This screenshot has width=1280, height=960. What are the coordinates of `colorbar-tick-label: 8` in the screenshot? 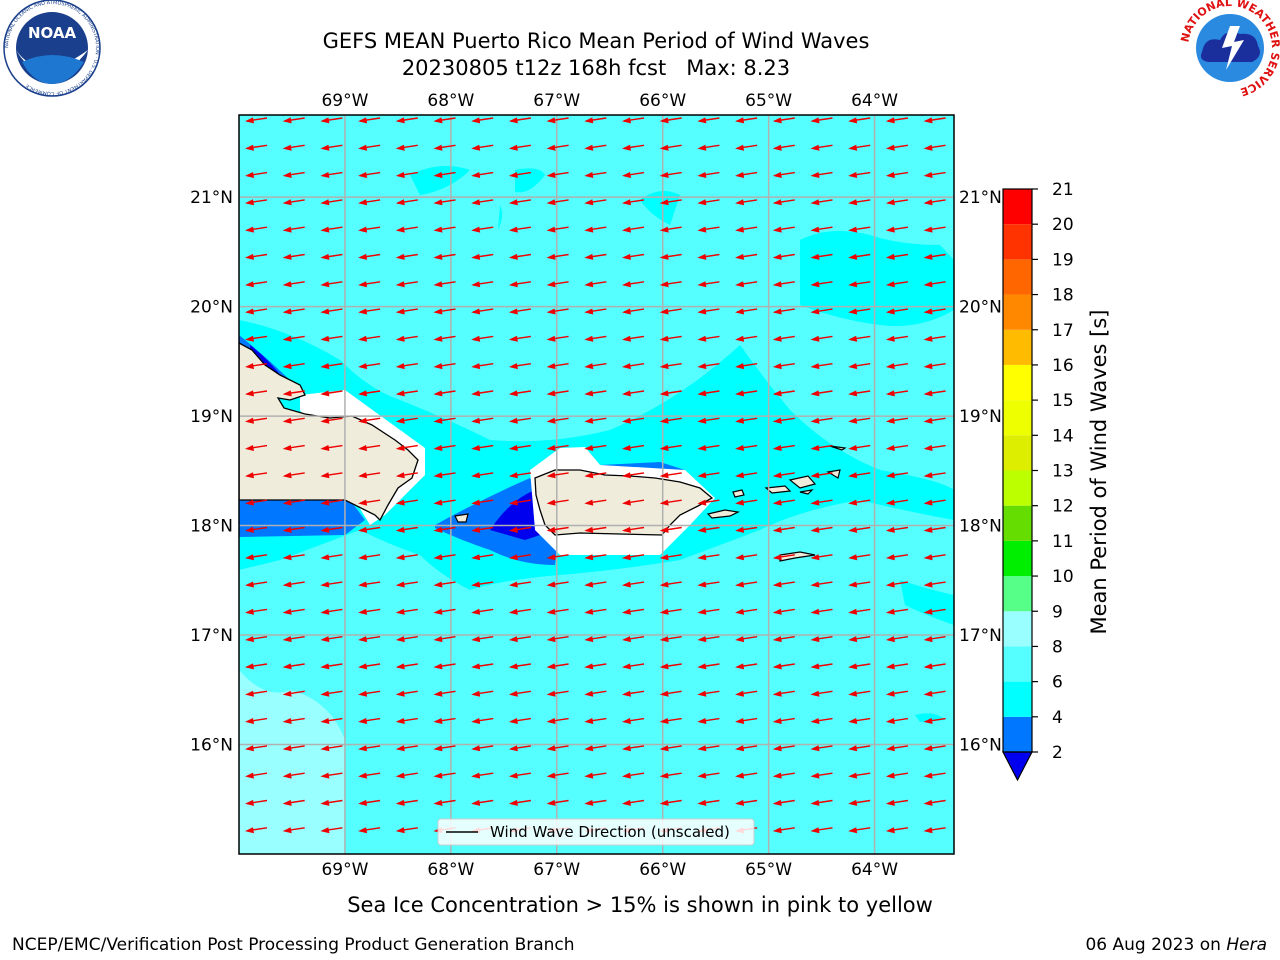 It's located at (1057, 647).